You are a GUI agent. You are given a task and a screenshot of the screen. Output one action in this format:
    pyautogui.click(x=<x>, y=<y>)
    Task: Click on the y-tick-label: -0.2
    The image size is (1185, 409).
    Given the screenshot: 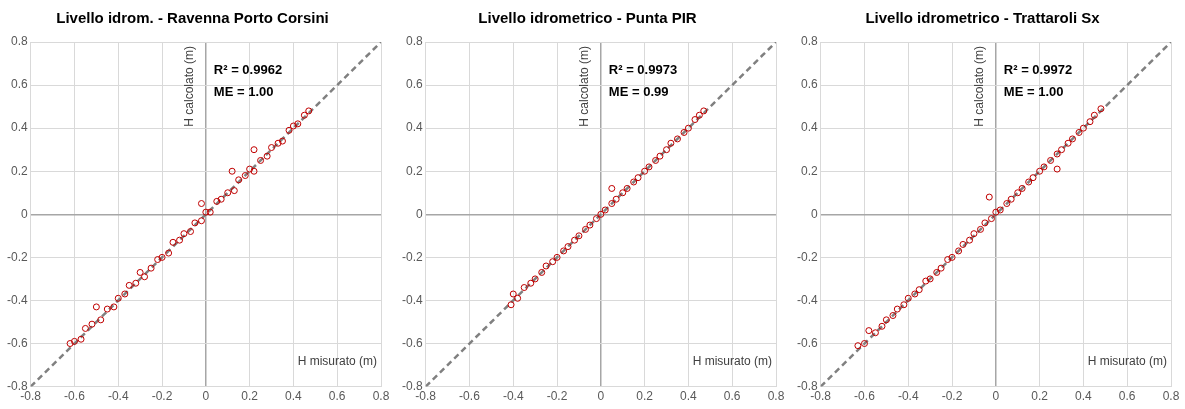 What is the action you would take?
    pyautogui.click(x=17, y=256)
    